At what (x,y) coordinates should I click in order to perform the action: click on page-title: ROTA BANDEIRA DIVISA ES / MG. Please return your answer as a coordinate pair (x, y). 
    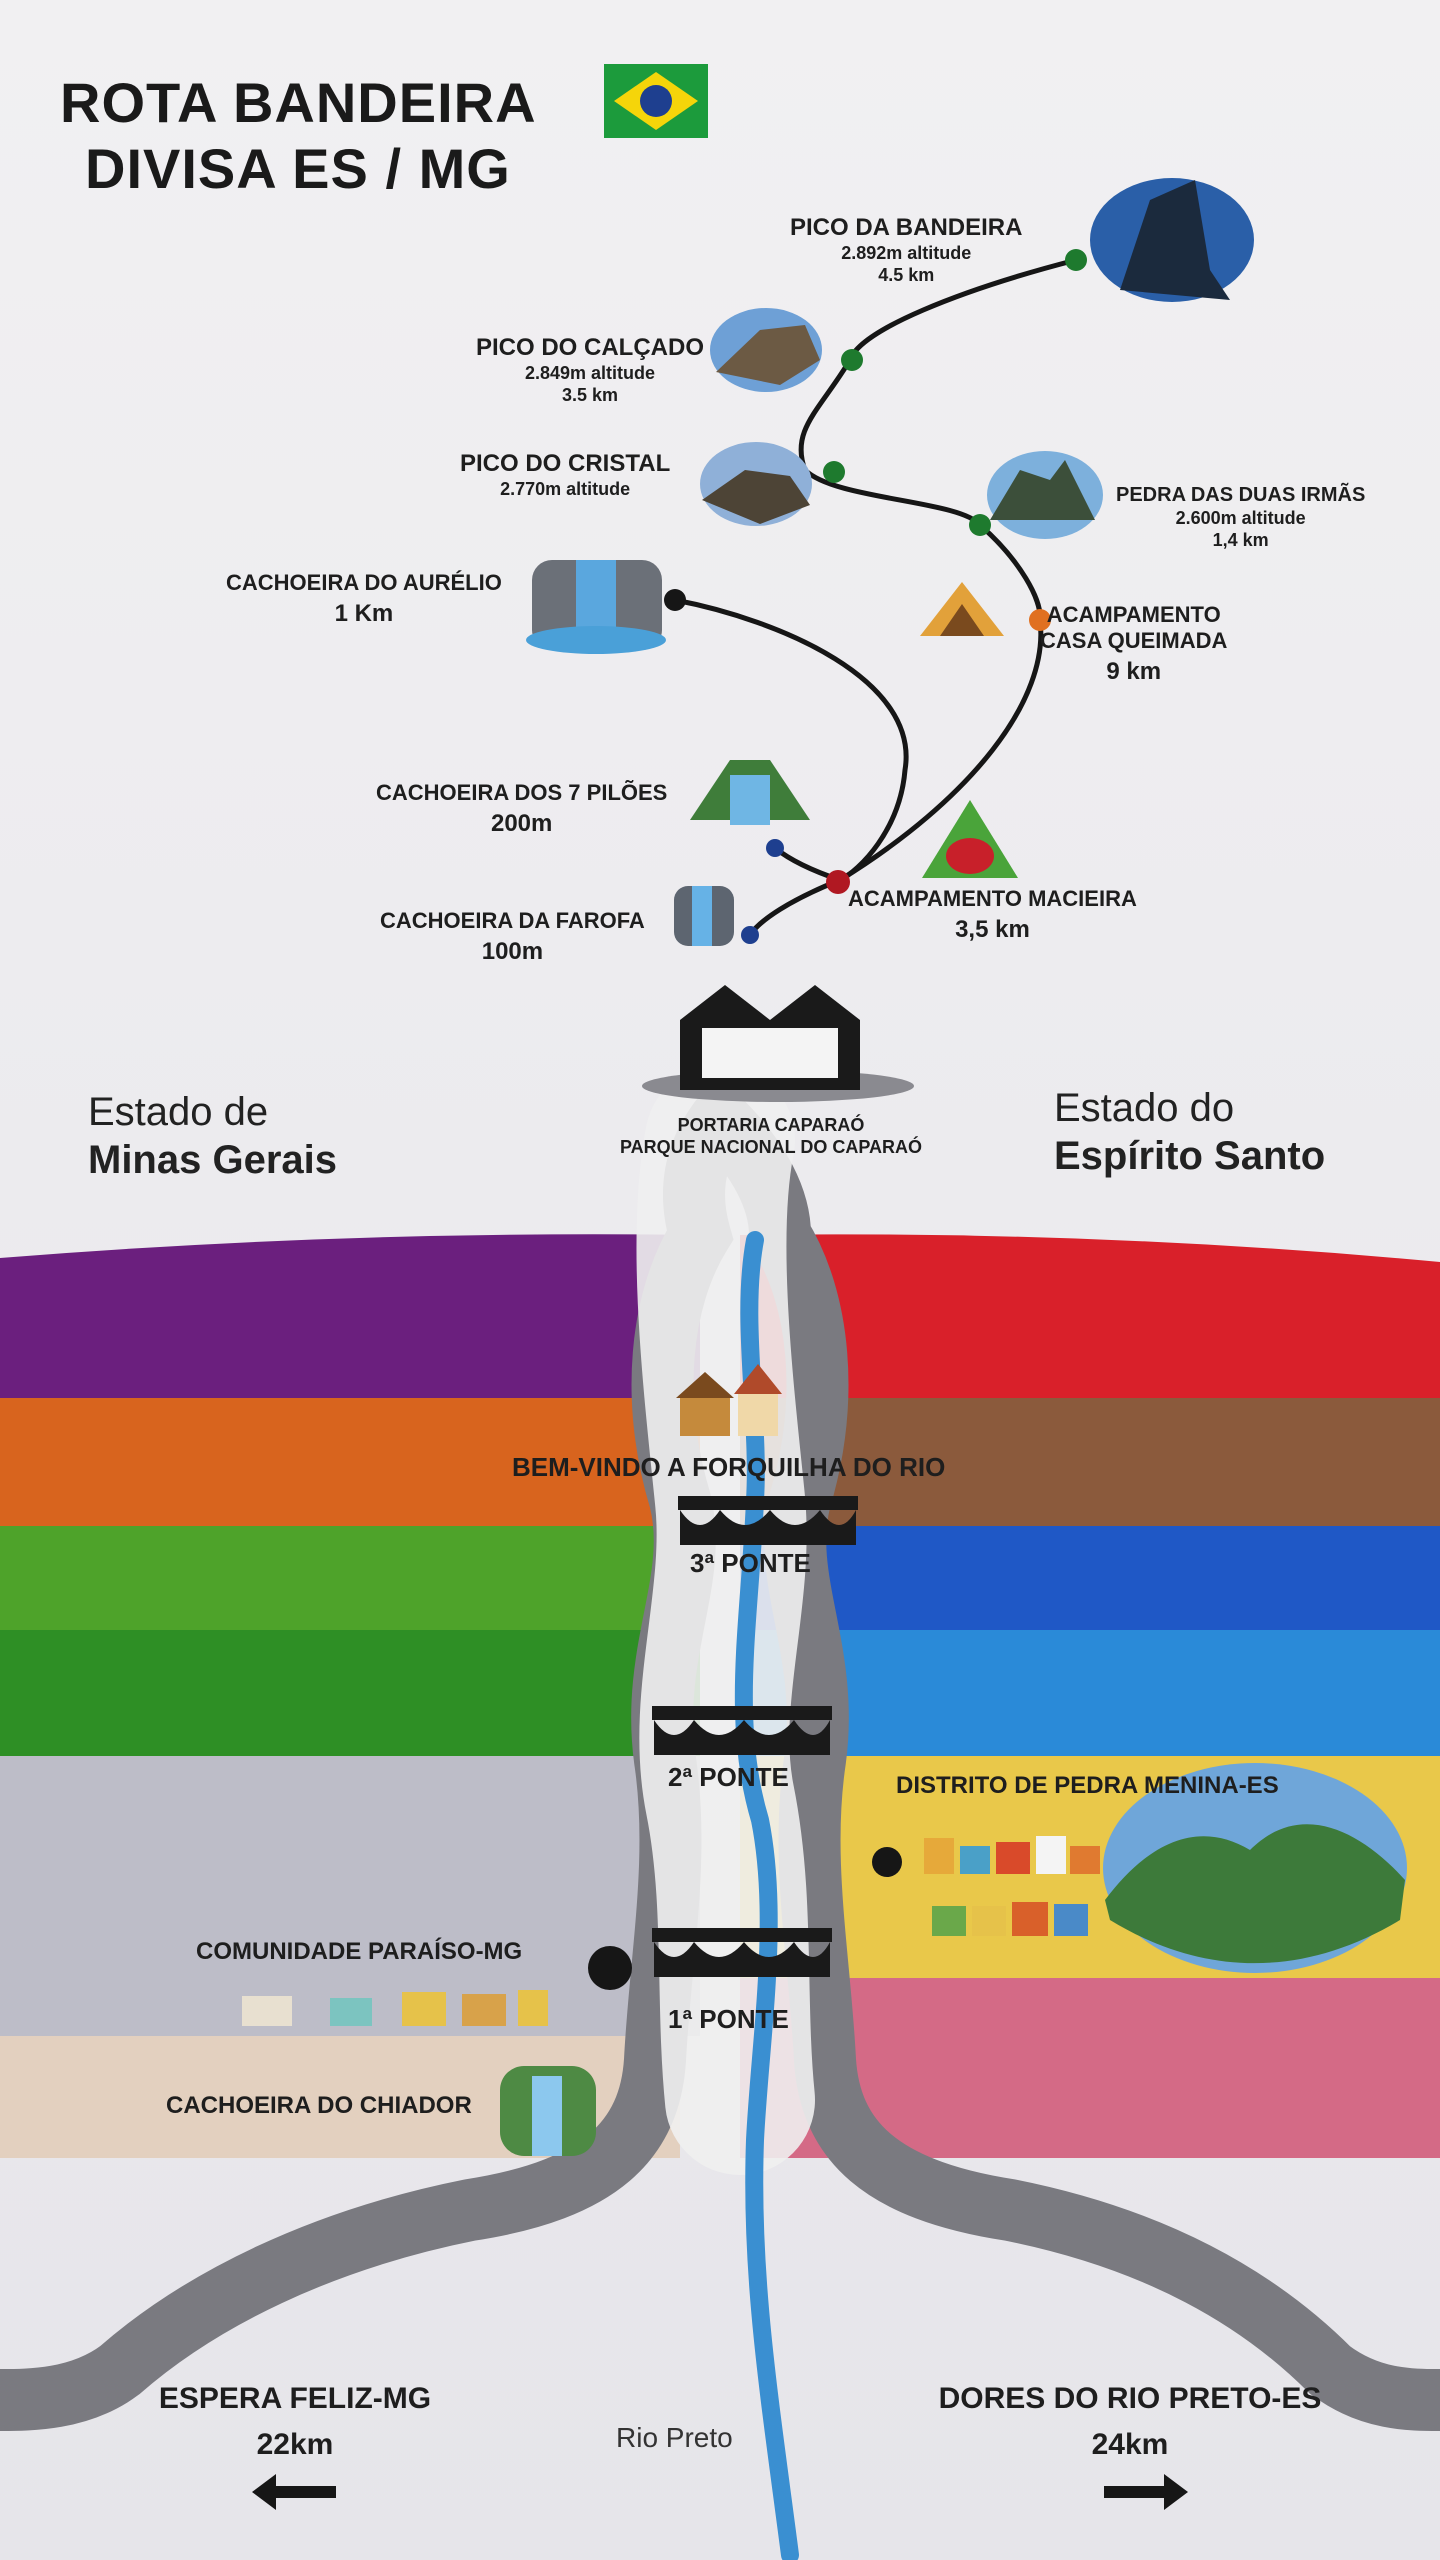
    Looking at the image, I should click on (298, 136).